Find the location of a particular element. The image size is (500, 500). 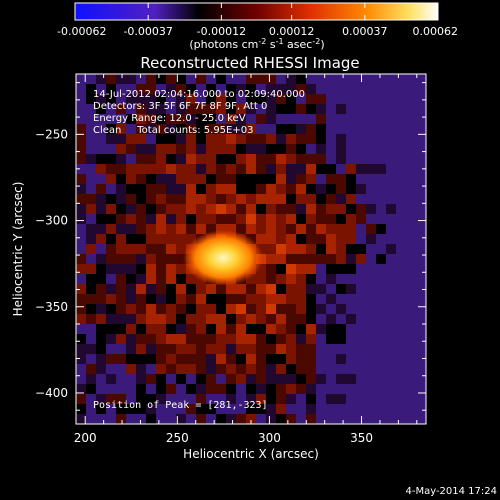

x-tick-label: 250 is located at coordinates (177, 438).